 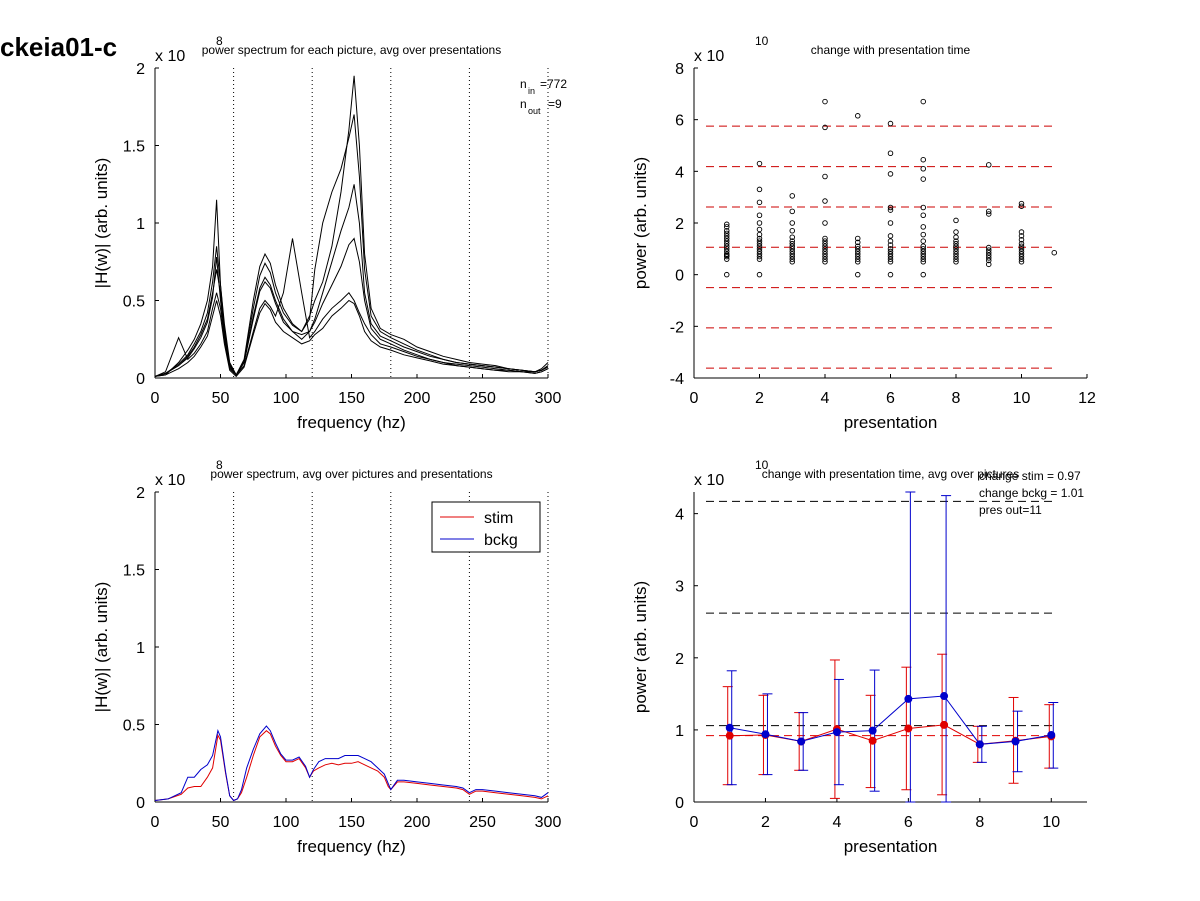 What do you see at coordinates (679, 121) in the screenshot?
I see `y-tick-label: 6` at bounding box center [679, 121].